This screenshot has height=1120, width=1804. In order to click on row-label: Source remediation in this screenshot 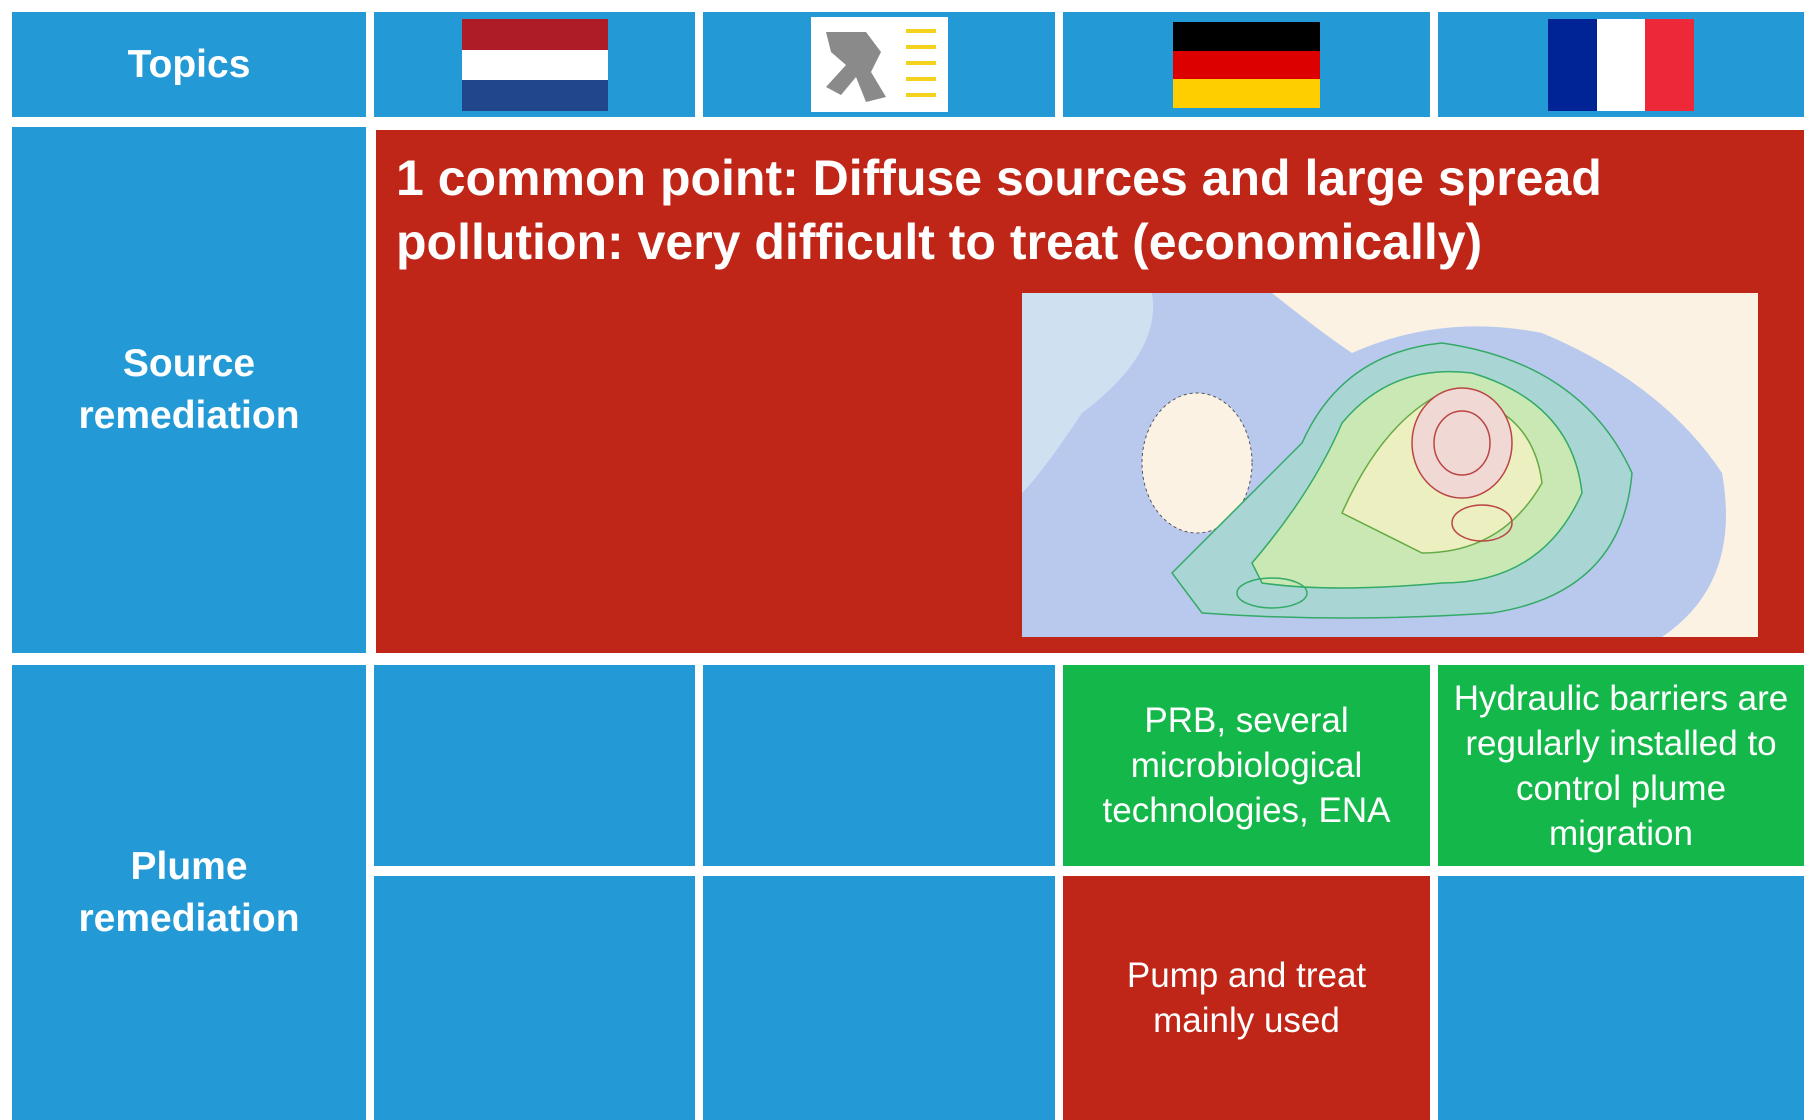, I will do `click(189, 390)`.